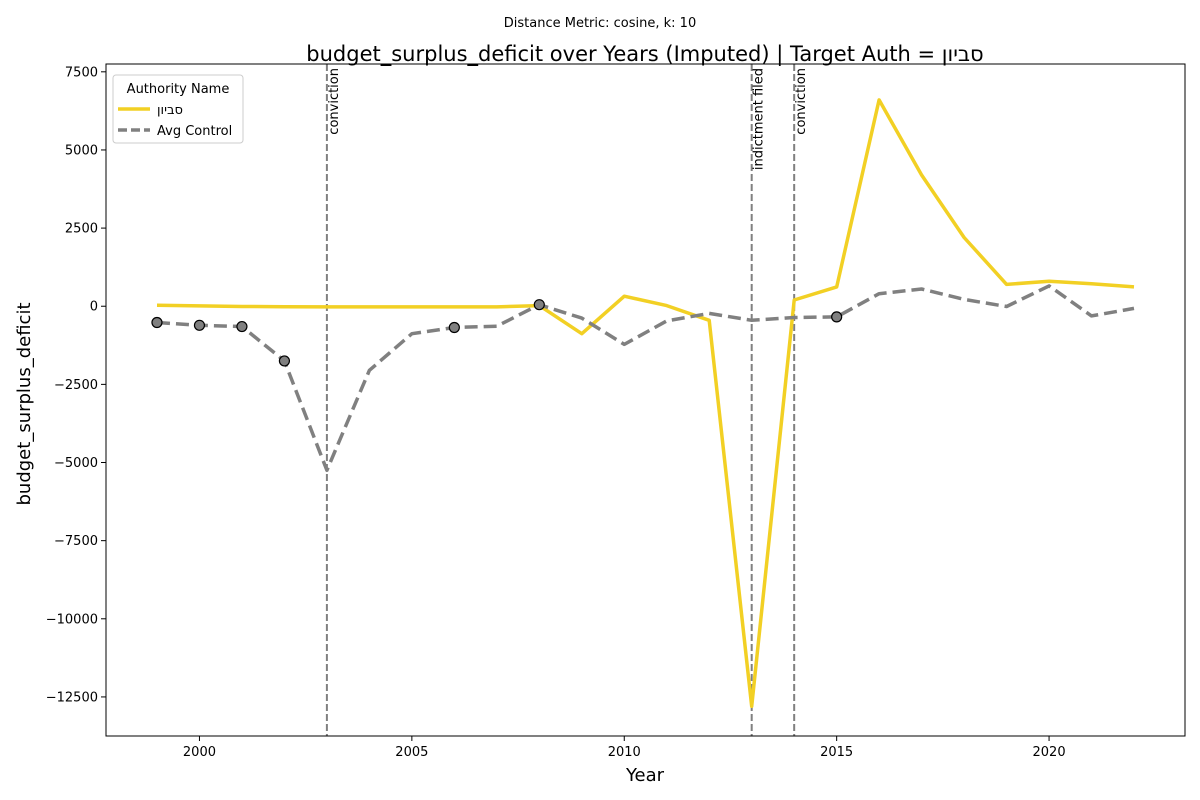 The image size is (1200, 800). I want to click on event-label-0: conviction, so click(334, 101).